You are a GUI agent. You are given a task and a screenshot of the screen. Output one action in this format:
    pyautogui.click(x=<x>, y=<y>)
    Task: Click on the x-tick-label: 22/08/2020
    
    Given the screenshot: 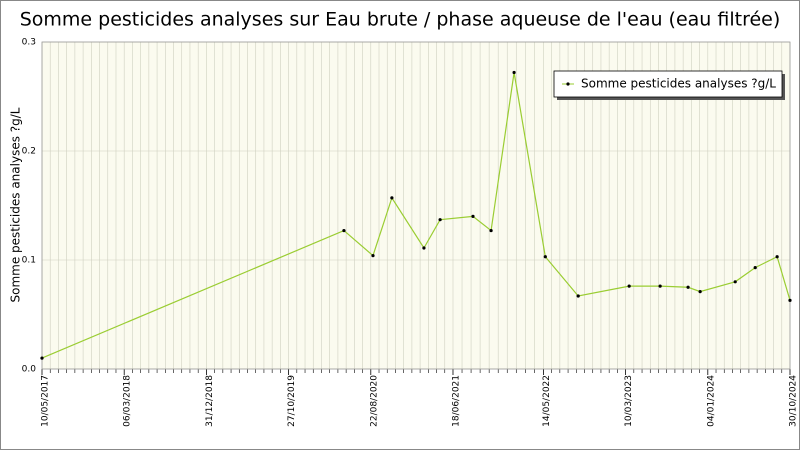 What is the action you would take?
    pyautogui.click(x=374, y=401)
    